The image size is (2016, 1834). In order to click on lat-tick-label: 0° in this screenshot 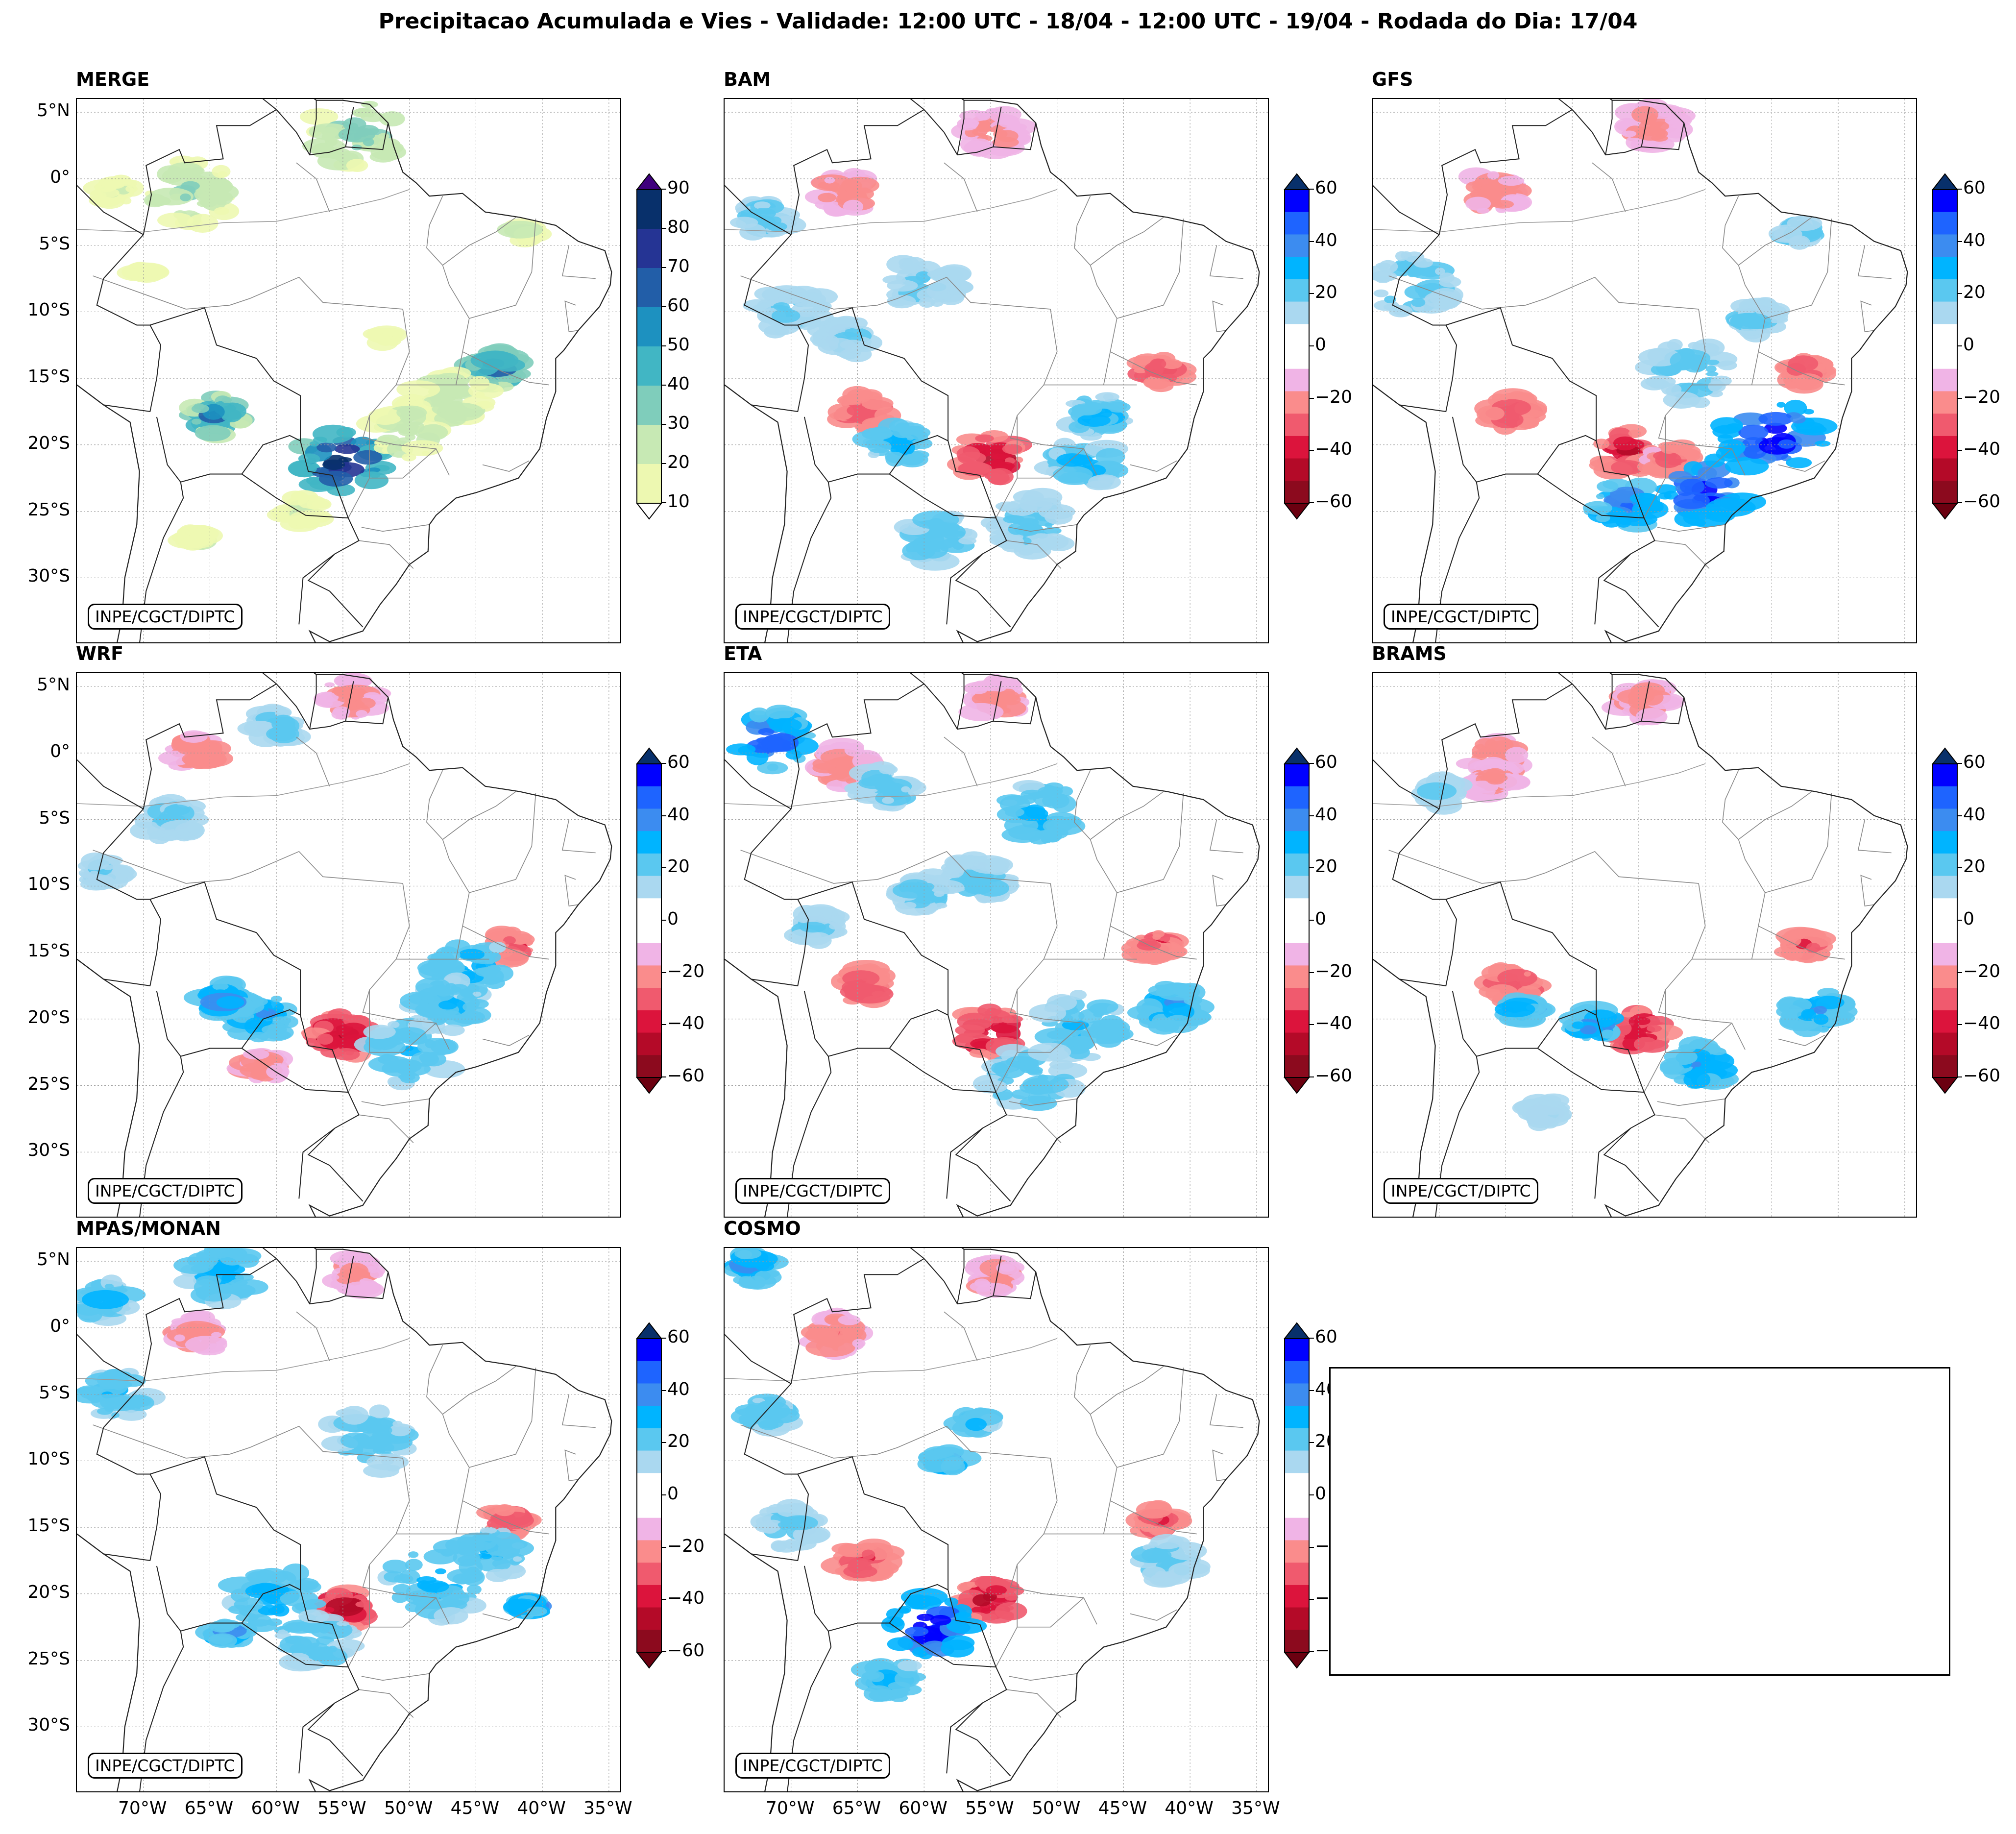, I will do `click(60, 751)`.